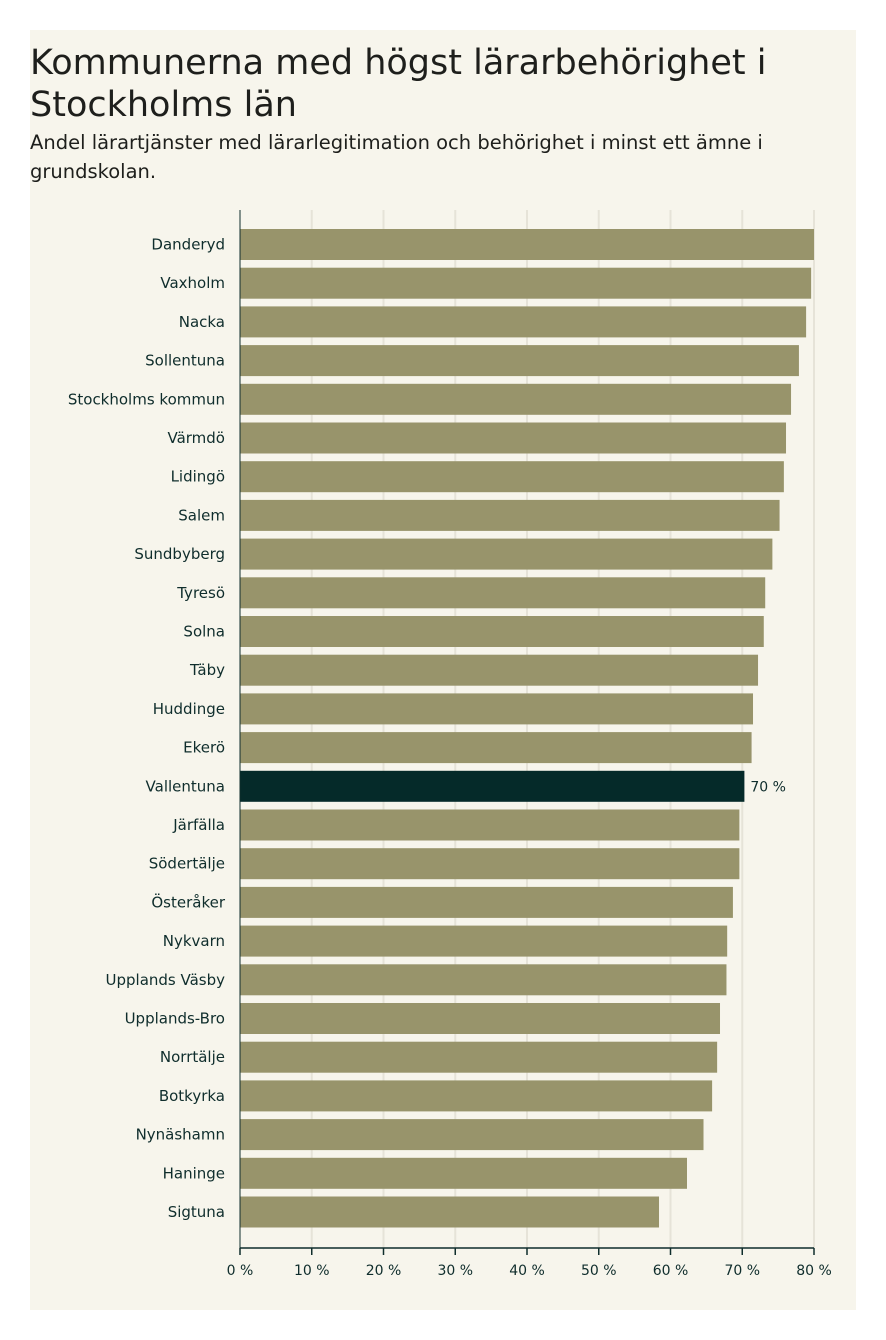 The height and width of the screenshot is (1340, 886). I want to click on category-label: Solna, so click(204, 632).